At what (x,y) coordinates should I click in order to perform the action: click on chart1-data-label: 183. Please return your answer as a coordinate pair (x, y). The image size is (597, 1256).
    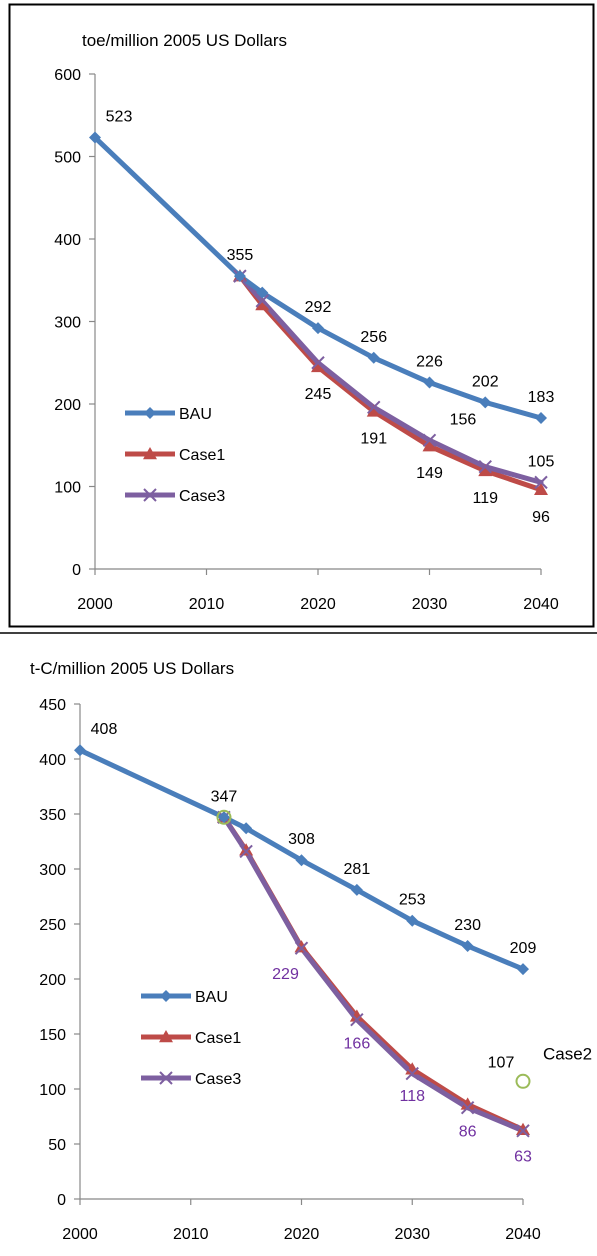
    Looking at the image, I should click on (541, 397).